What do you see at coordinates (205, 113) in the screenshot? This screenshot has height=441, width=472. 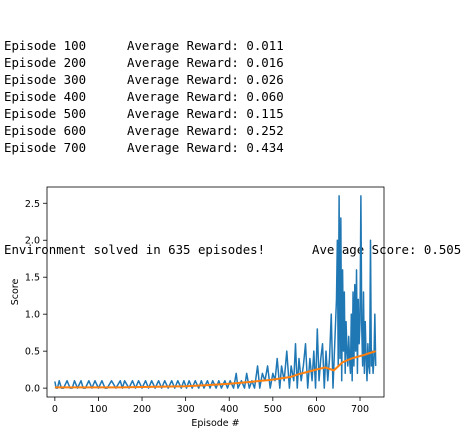 I see `average-reward: Average Reward: 0.115` at bounding box center [205, 113].